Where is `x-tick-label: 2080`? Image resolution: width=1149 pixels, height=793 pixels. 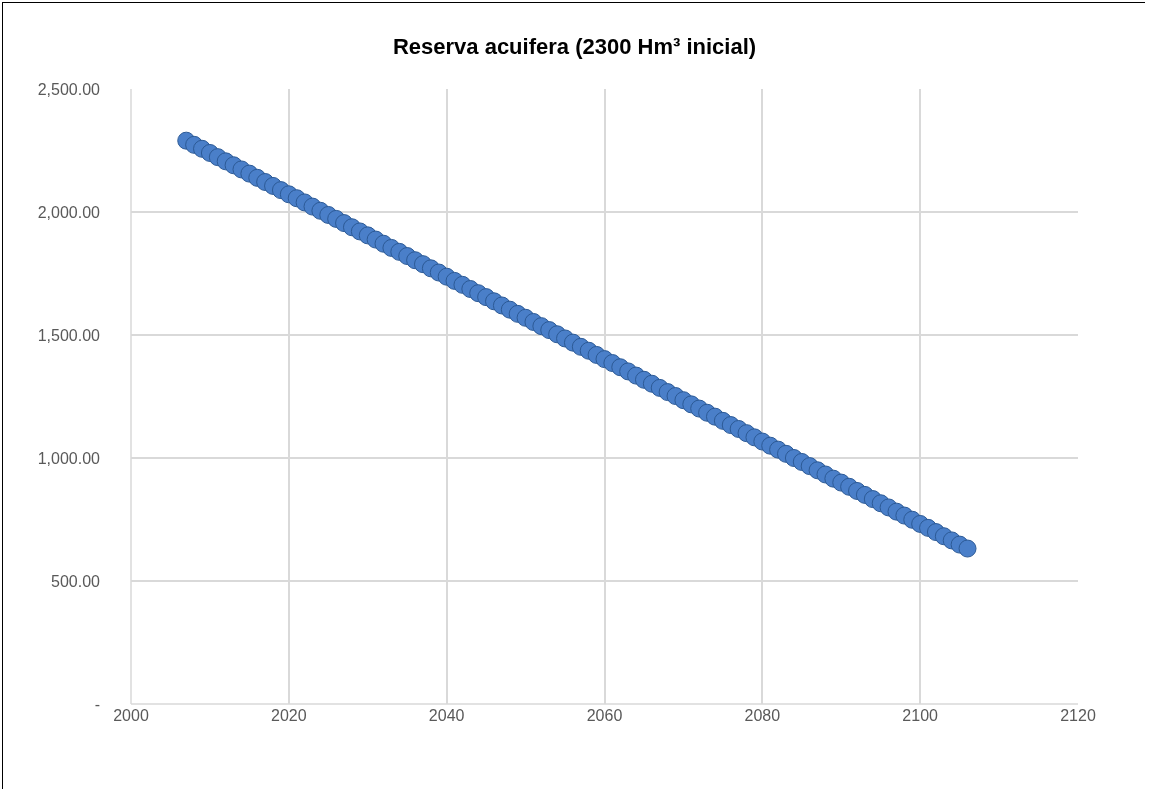 x-tick-label: 2080 is located at coordinates (762, 715).